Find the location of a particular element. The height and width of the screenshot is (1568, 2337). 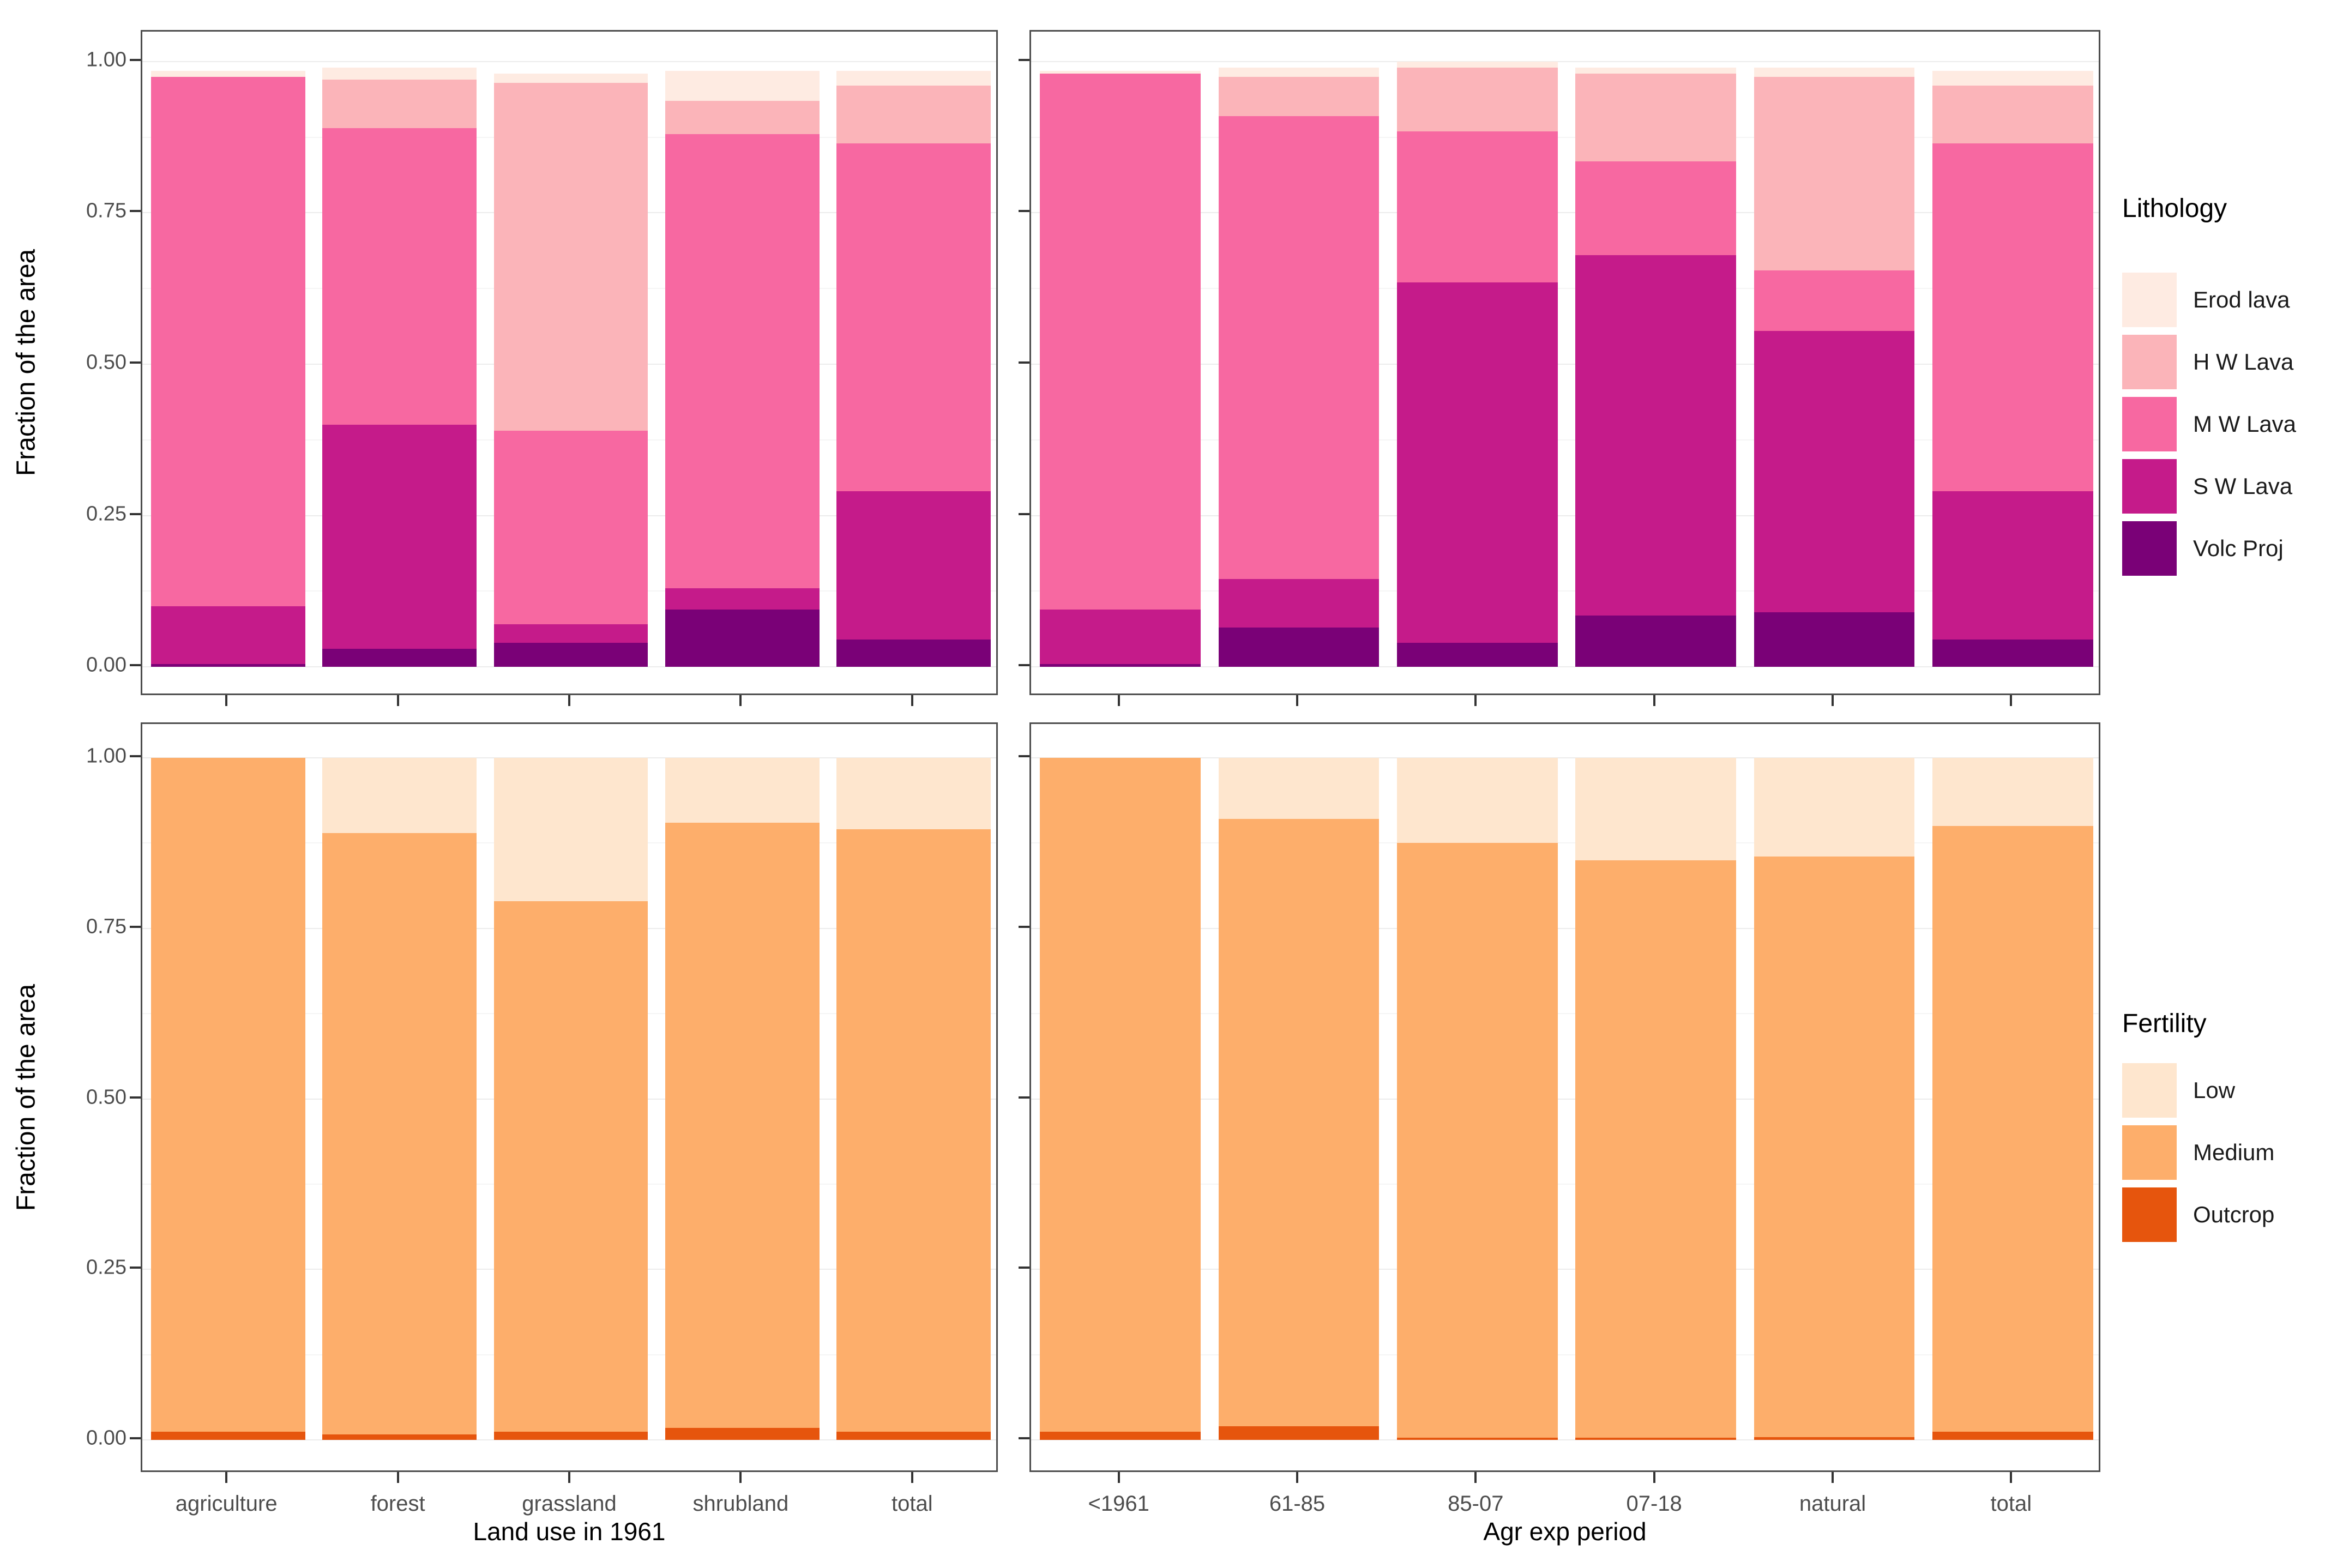

legend-label: Medium is located at coordinates (2234, 1152).